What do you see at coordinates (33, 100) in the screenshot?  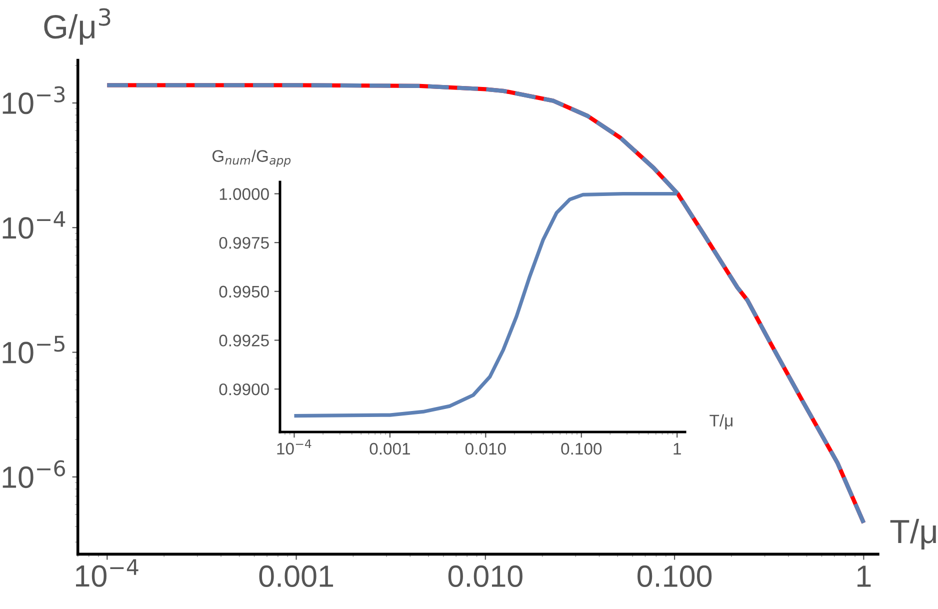 I see `y-tick-label: 10$^{−3}$` at bounding box center [33, 100].